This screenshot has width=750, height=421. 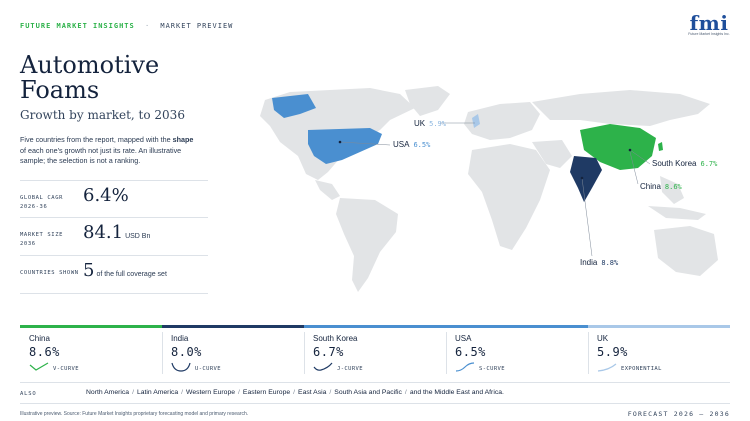 What do you see at coordinates (685, 163) in the screenshot?
I see `map-label-south-korea: South Korea 6.7%` at bounding box center [685, 163].